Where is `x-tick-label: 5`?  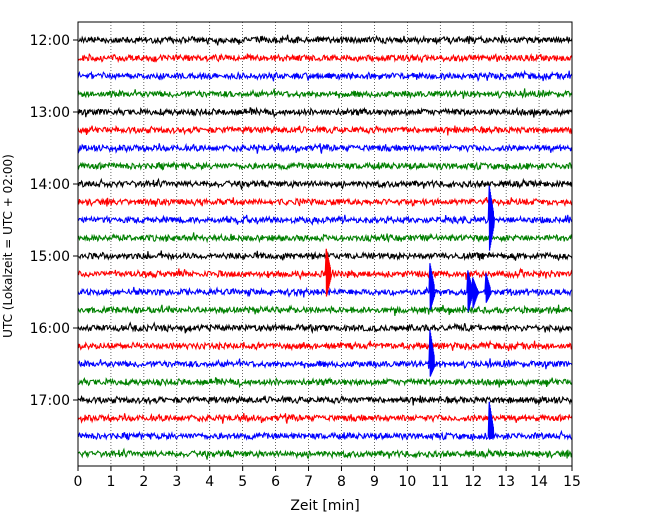 x-tick-label: 5 is located at coordinates (242, 482).